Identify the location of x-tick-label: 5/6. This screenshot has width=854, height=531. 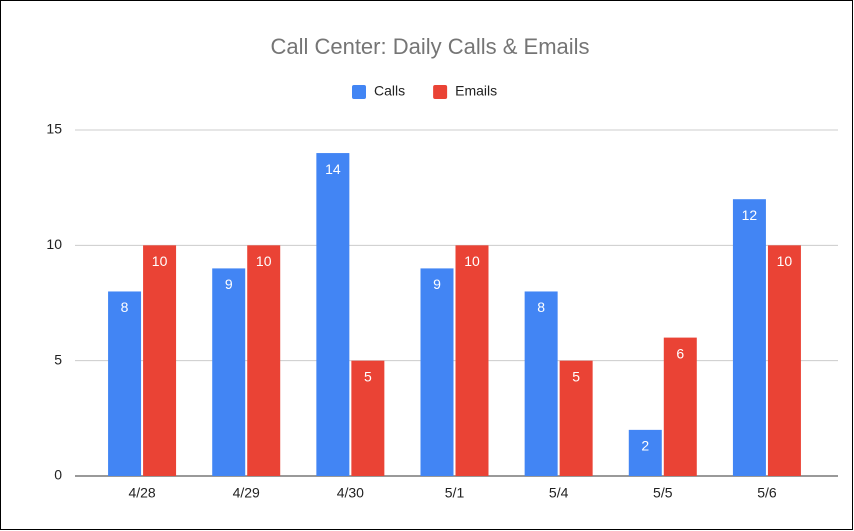
(767, 493).